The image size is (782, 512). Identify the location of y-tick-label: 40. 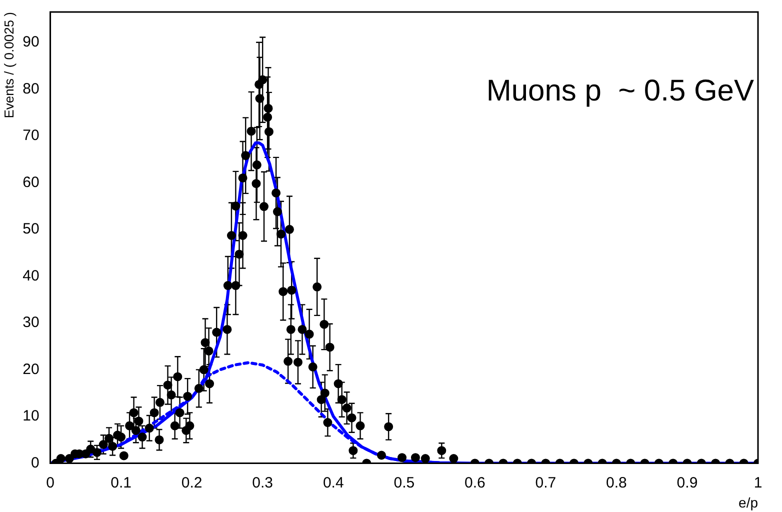
(31, 275).